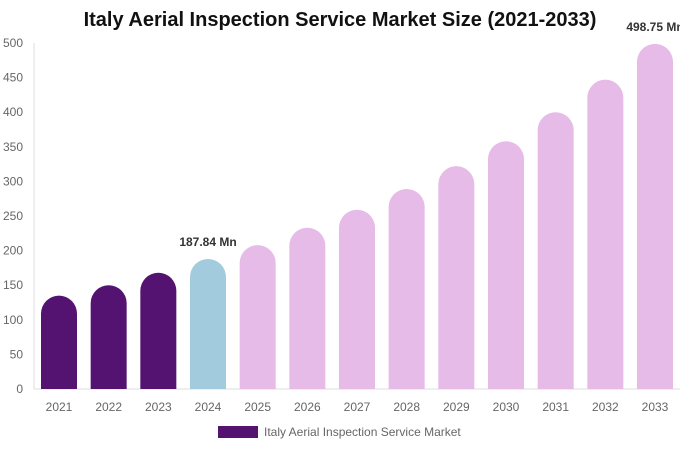  What do you see at coordinates (108, 407) in the screenshot?
I see `x-tick-label: 2022` at bounding box center [108, 407].